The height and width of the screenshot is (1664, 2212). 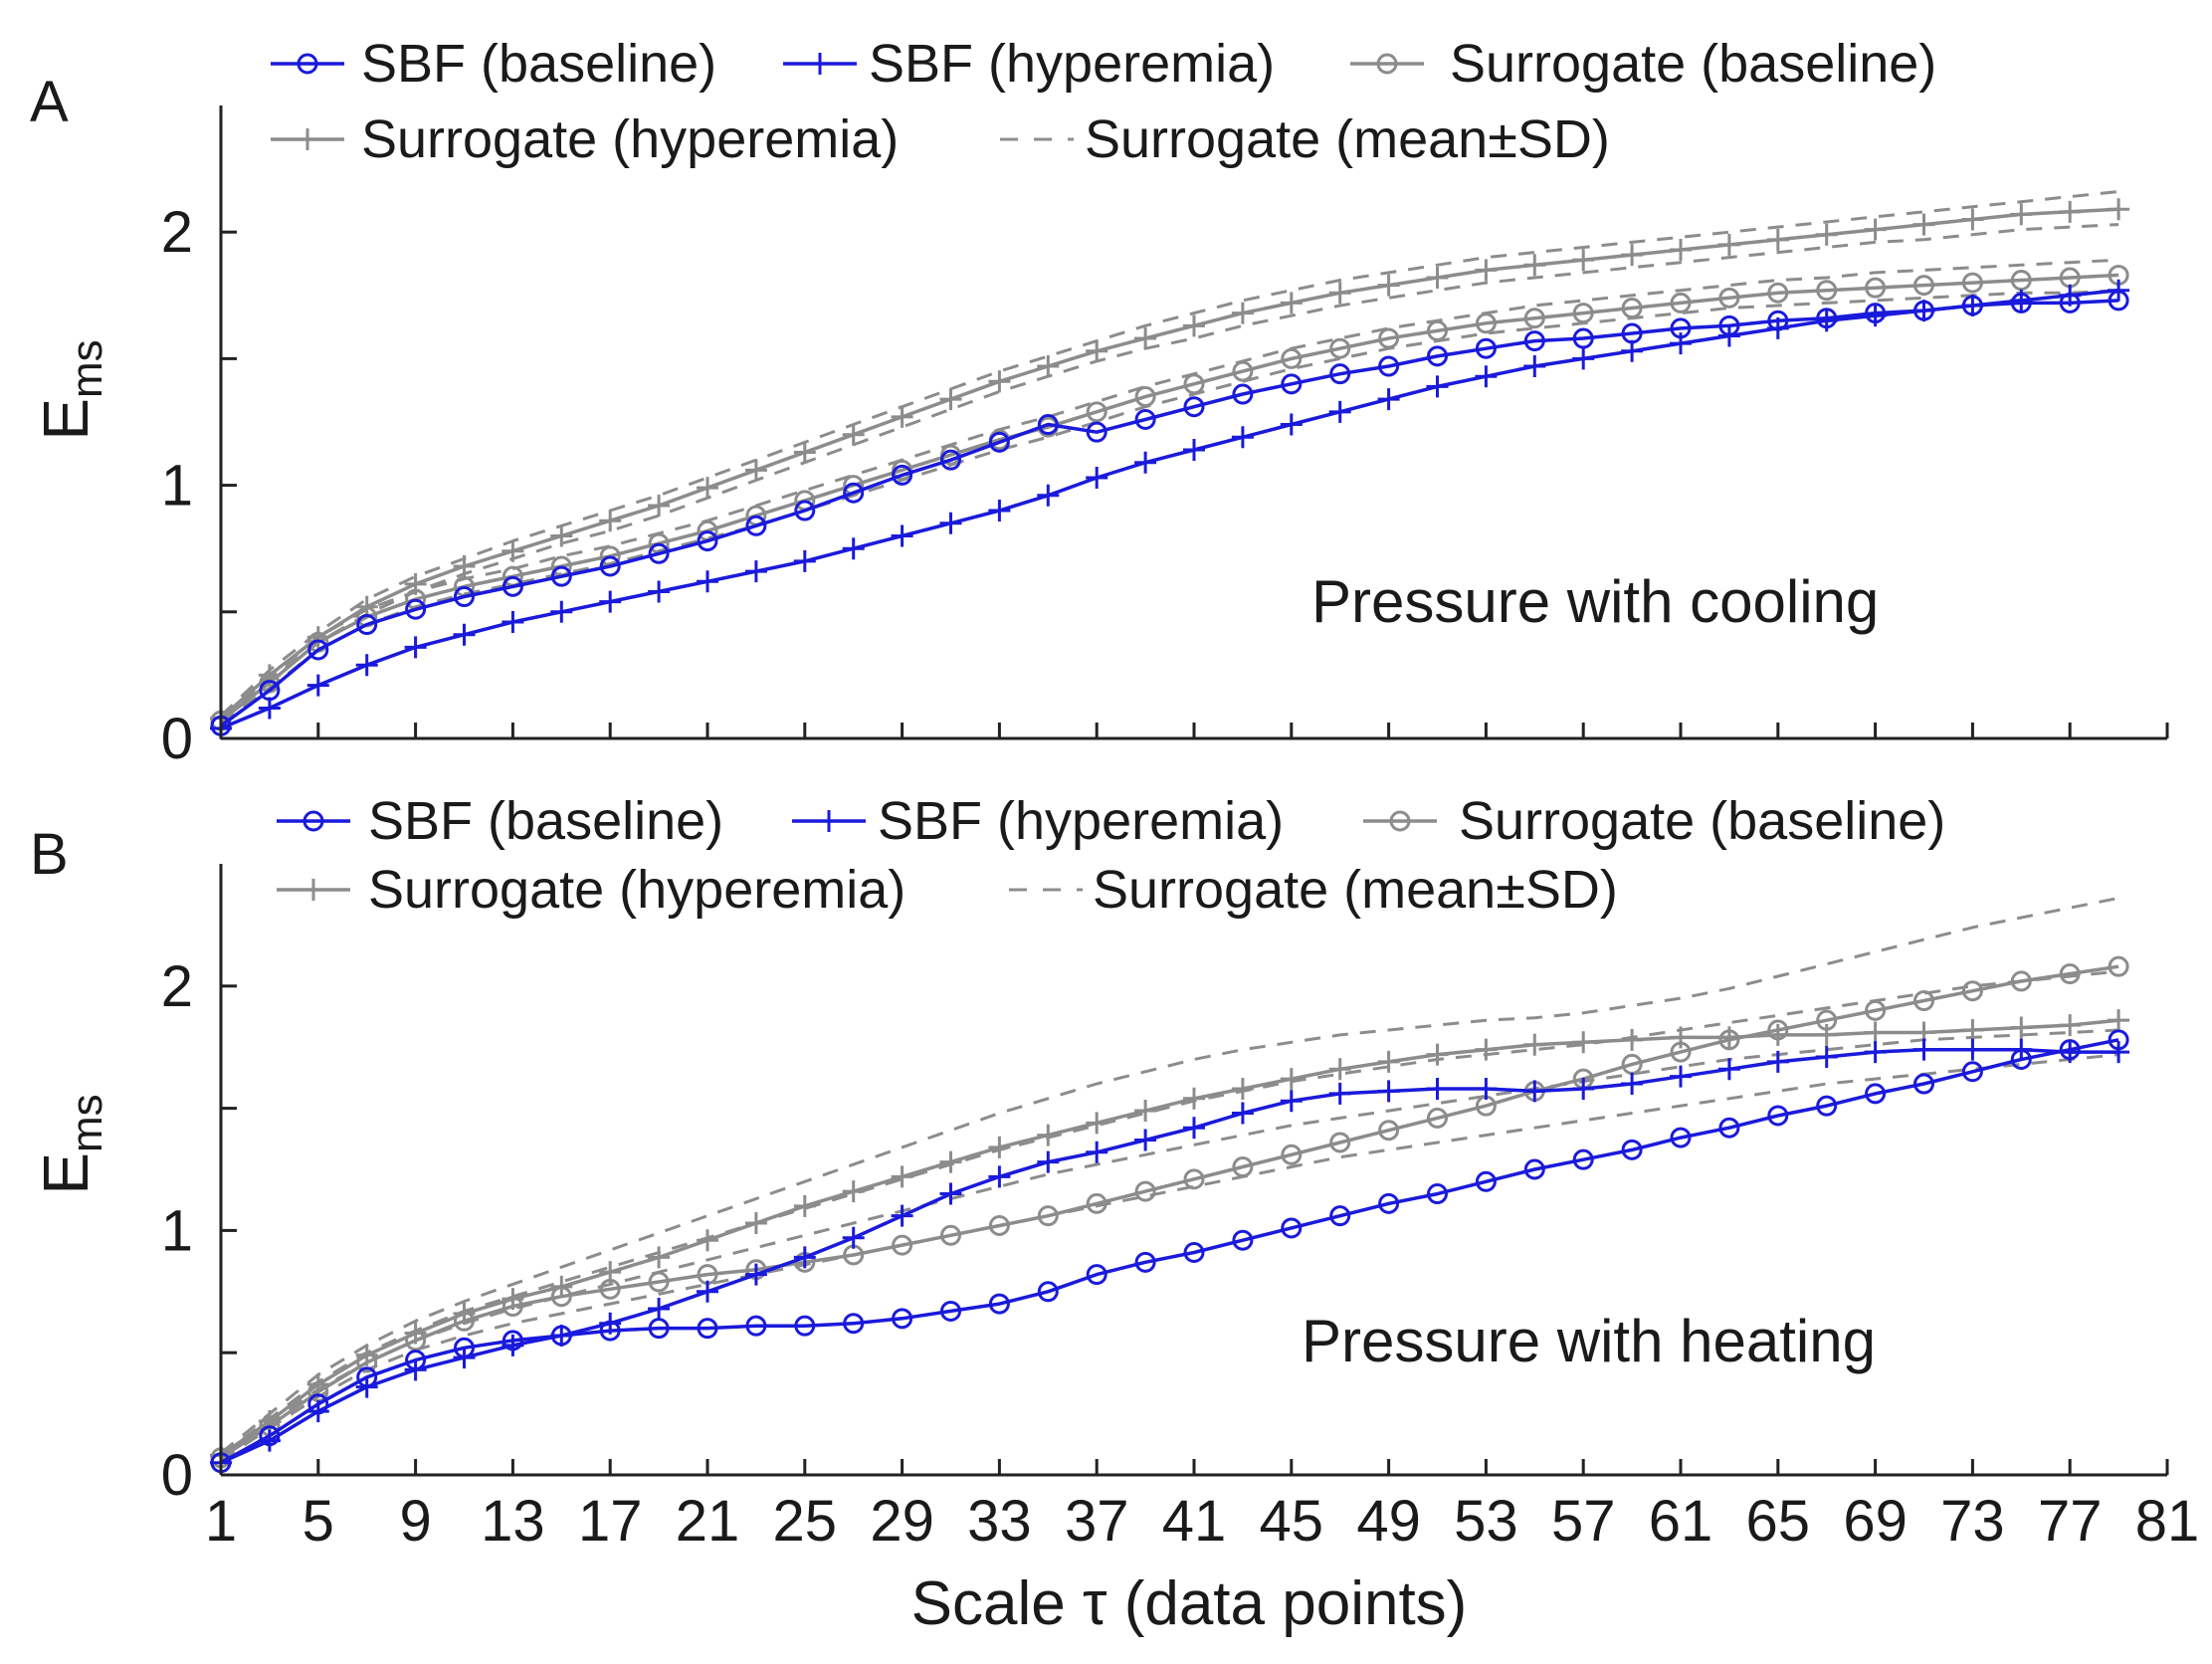 I want to click on legend-label-b-1: SBF (hyperemia), so click(x=1081, y=821).